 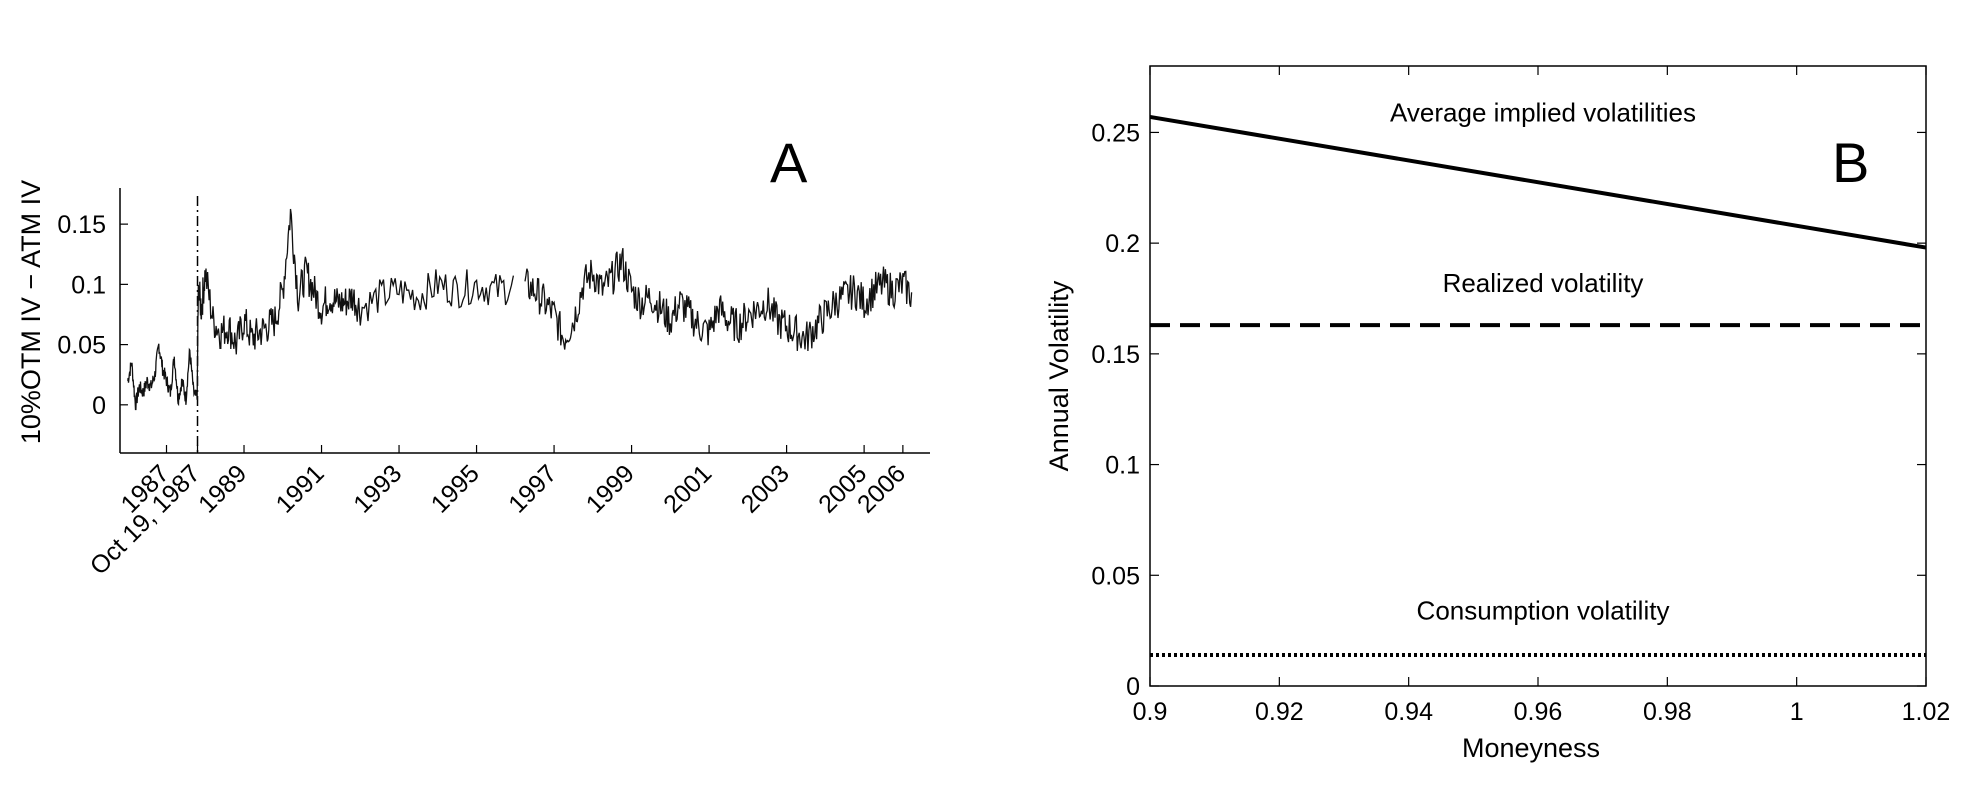 I want to click on panel-b-annotation: Average implied volatilities, so click(x=1543, y=112).